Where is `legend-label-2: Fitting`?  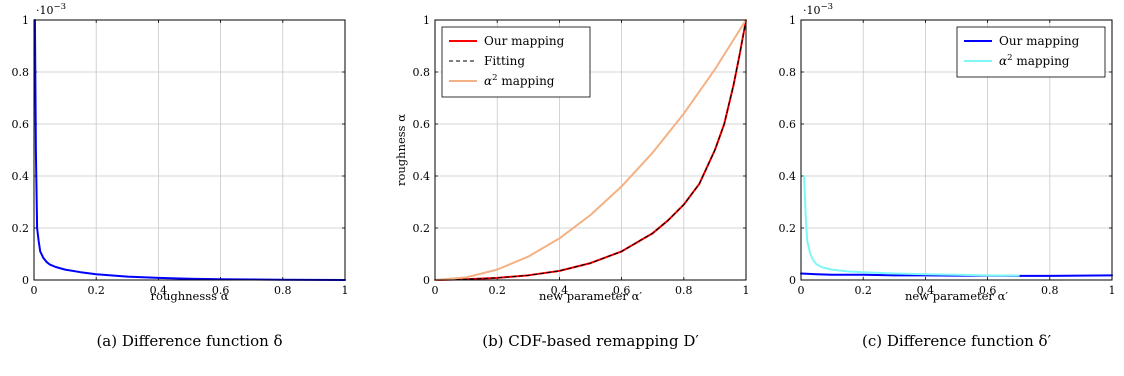
legend-label-2: Fitting is located at coordinates (504, 61).